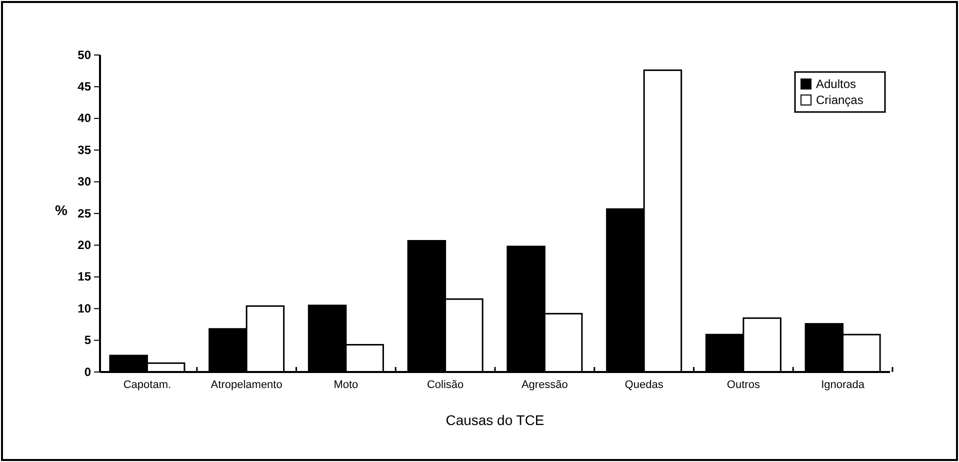 The image size is (959, 462). What do you see at coordinates (246, 385) in the screenshot?
I see `x-tick-label: Atropelamento` at bounding box center [246, 385].